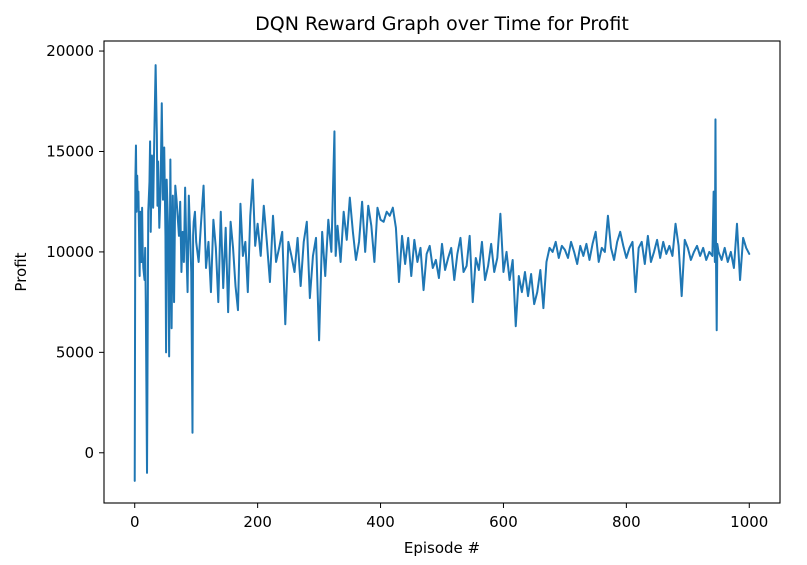 Image resolution: width=807 pixels, height=565 pixels. Describe the element at coordinates (70, 252) in the screenshot. I see `y-tick-label: 10000` at that location.